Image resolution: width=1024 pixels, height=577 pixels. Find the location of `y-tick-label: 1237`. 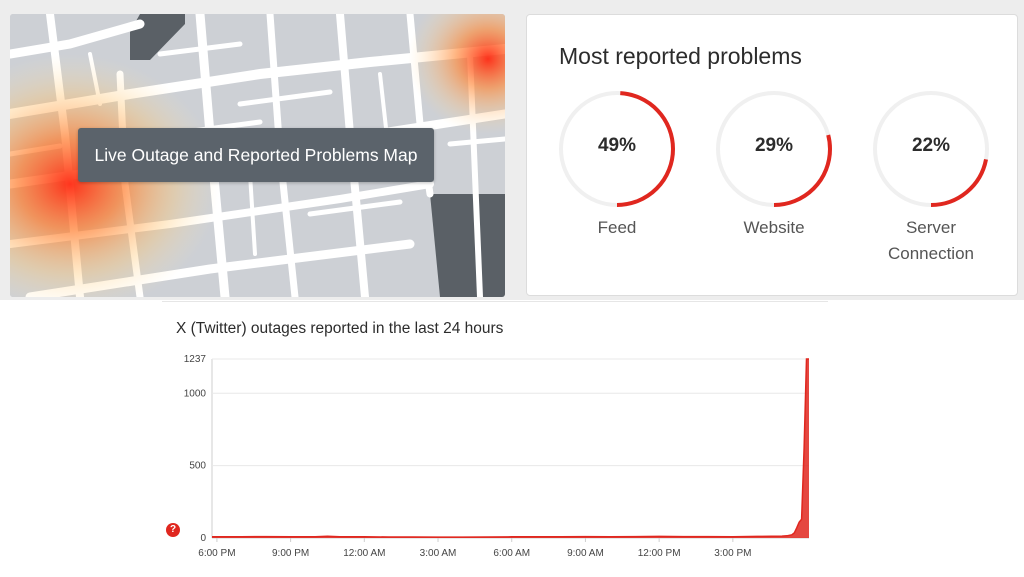

y-tick-label: 1237 is located at coordinates (195, 359).